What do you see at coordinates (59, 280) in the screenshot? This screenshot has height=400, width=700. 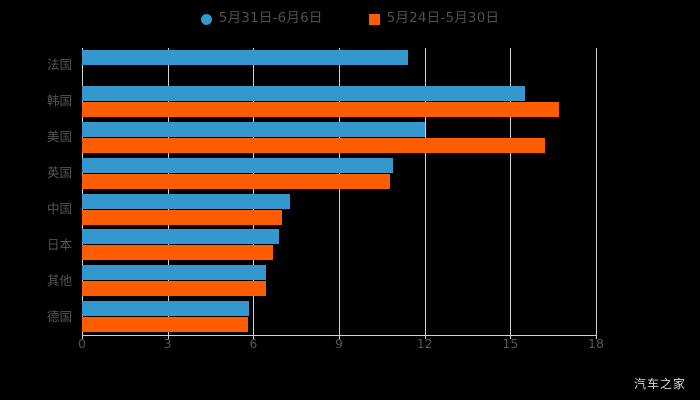 I see `y-axis-category-label: 其他` at bounding box center [59, 280].